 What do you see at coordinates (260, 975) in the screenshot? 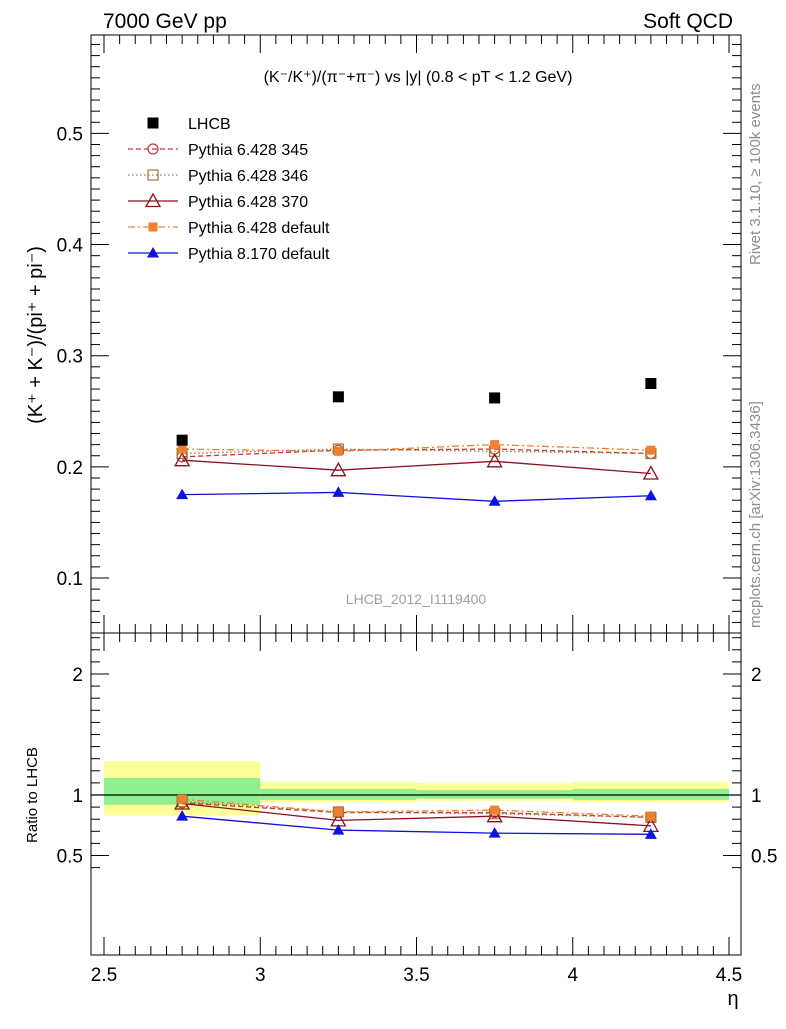
I see `xtick-label: 3` at bounding box center [260, 975].